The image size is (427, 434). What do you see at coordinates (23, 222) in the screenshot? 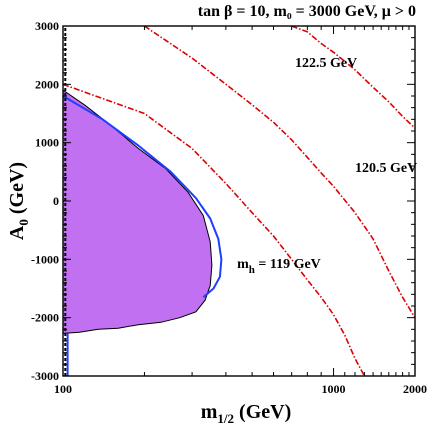
I see `y-axis-label-sub: 0` at bounding box center [23, 222].